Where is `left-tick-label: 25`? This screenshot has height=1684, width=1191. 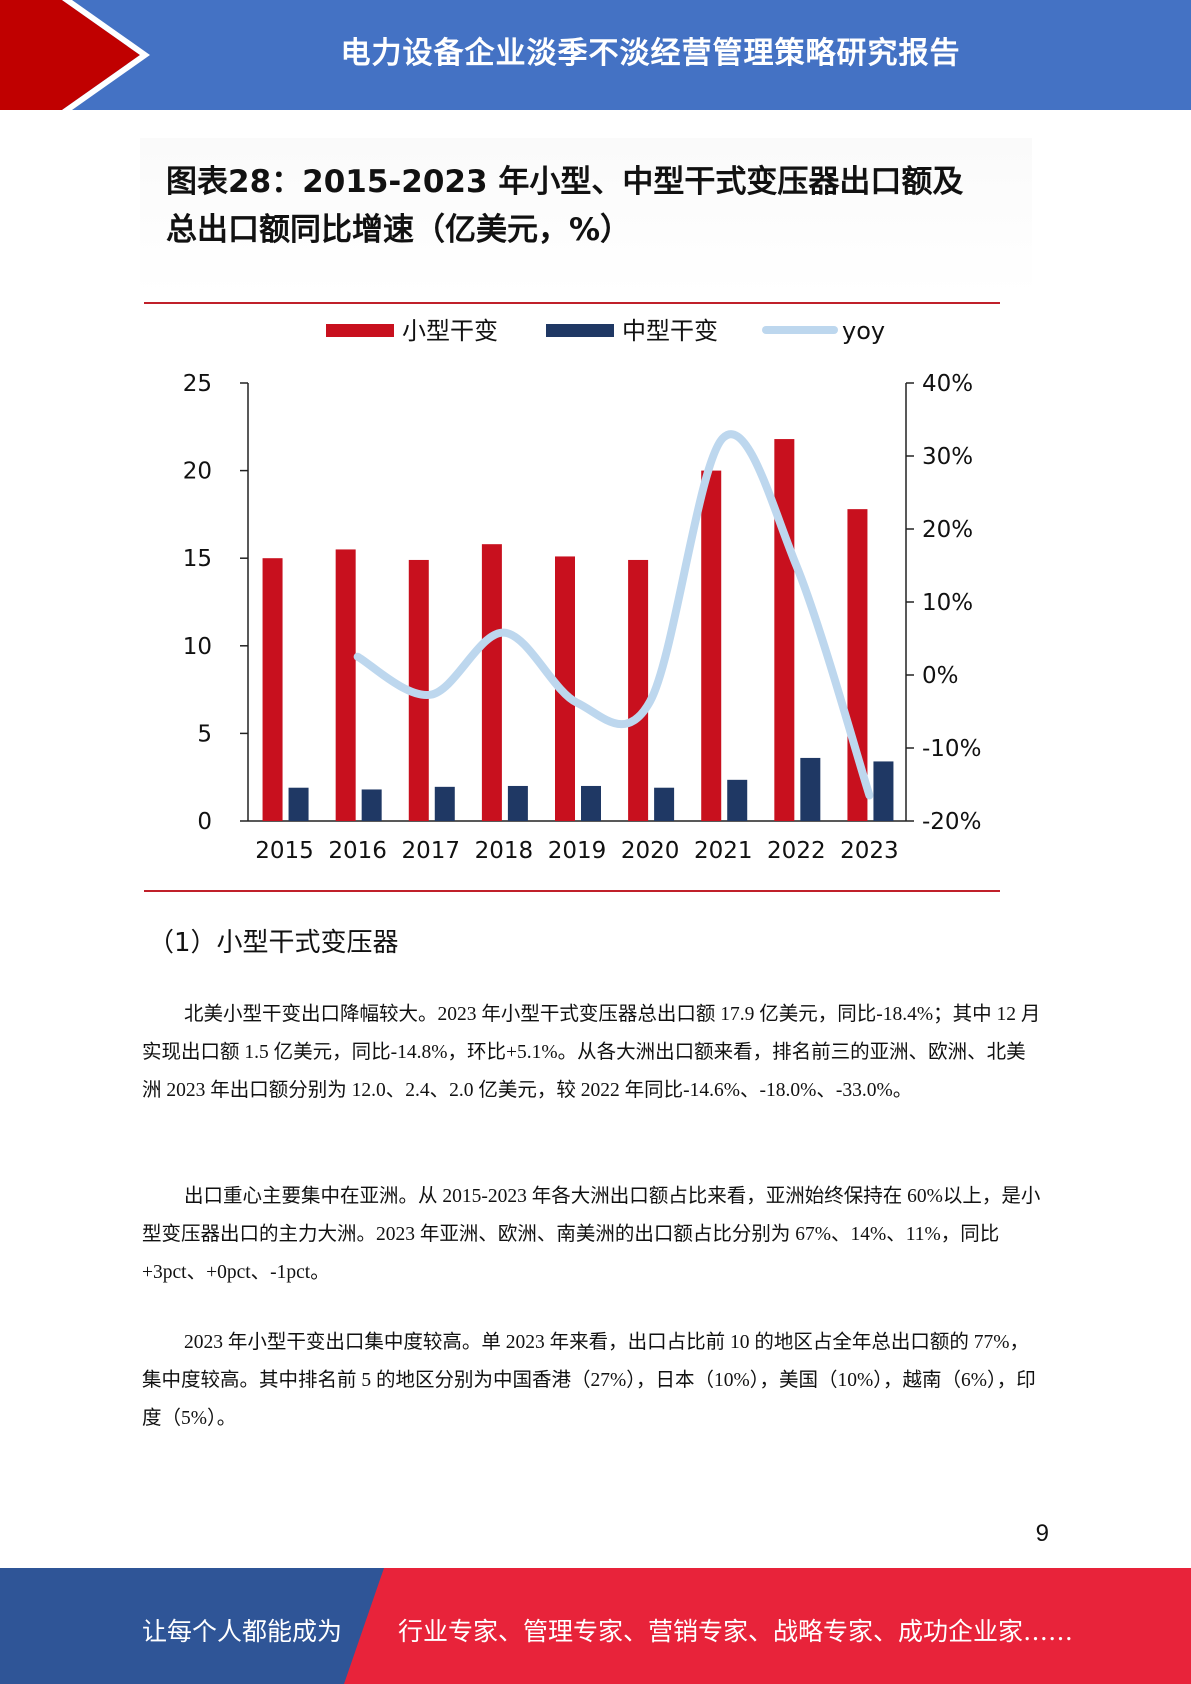
left-tick-label: 25 is located at coordinates (197, 384).